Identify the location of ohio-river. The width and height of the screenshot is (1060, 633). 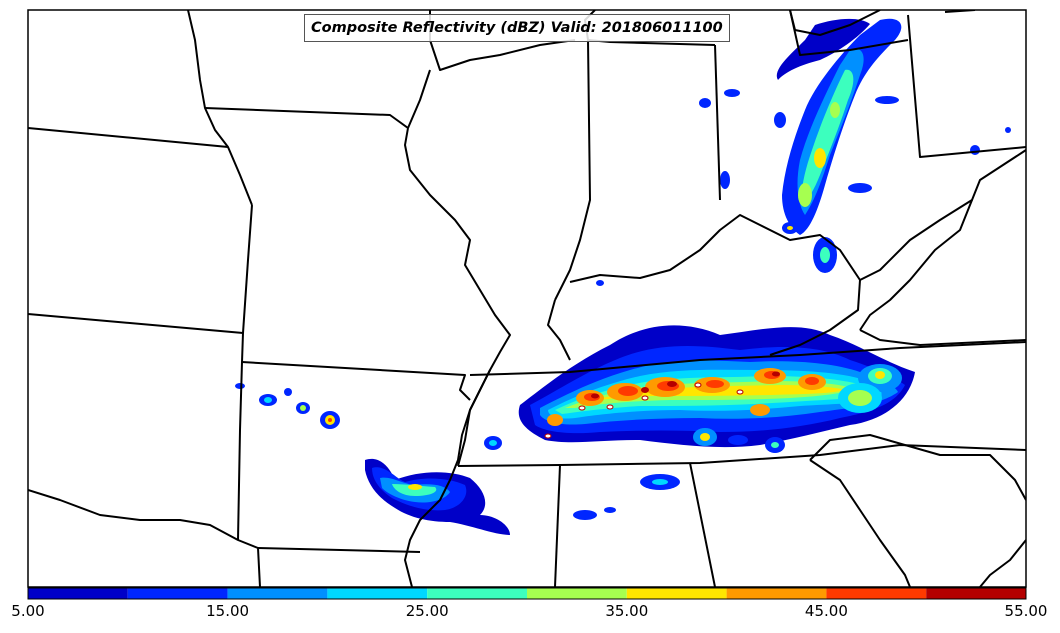
(715, 285).